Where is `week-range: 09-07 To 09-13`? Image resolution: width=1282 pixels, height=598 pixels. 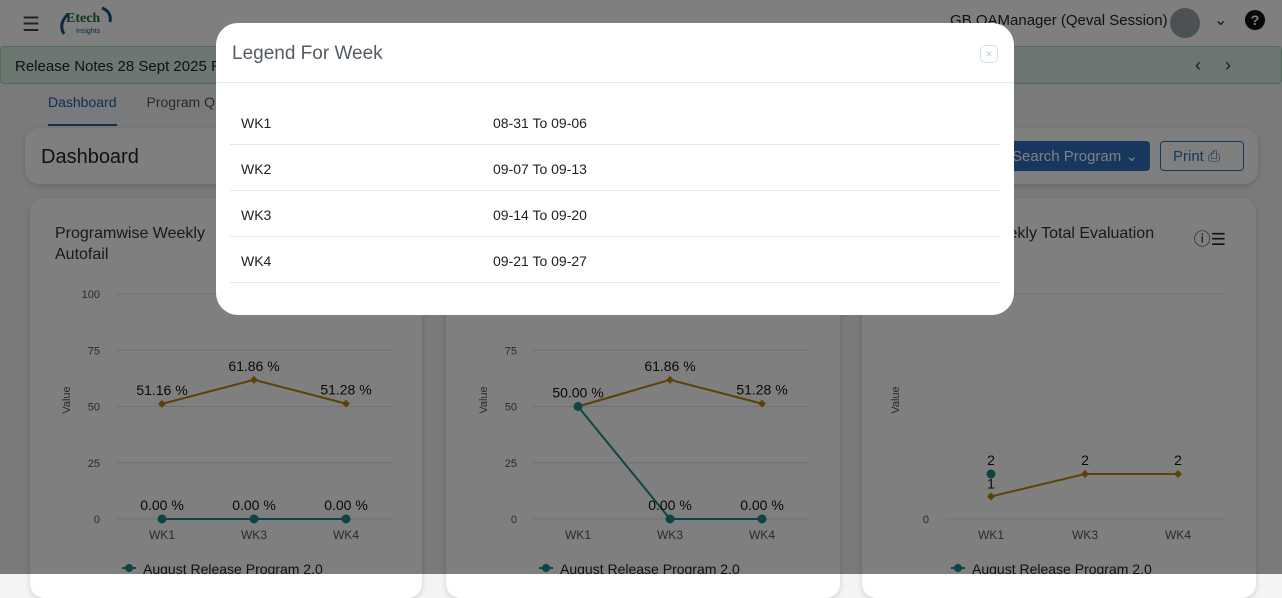 week-range: 09-07 To 09-13 is located at coordinates (540, 169).